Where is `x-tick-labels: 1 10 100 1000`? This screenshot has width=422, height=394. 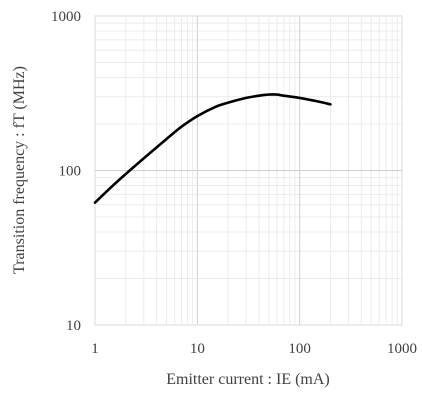
x-tick-labels: 1 10 100 1000 is located at coordinates (254, 349).